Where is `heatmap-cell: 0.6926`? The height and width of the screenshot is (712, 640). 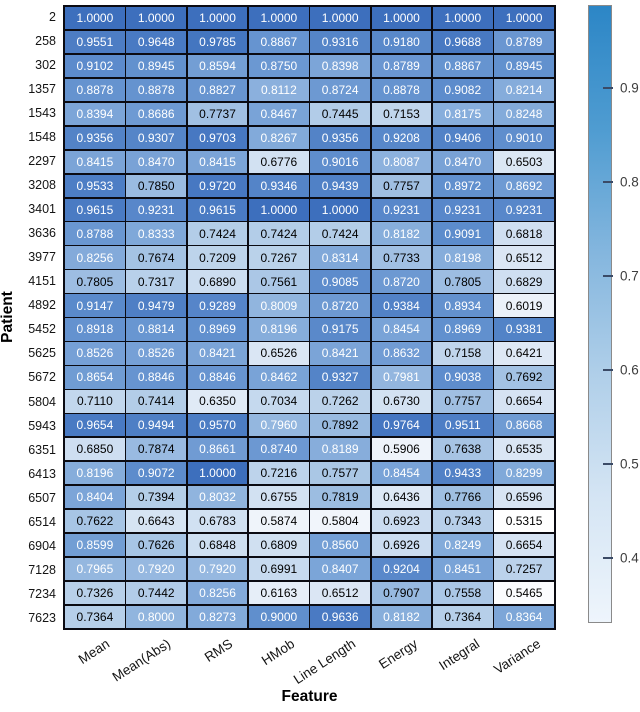
heatmap-cell: 0.6926 is located at coordinates (401, 545).